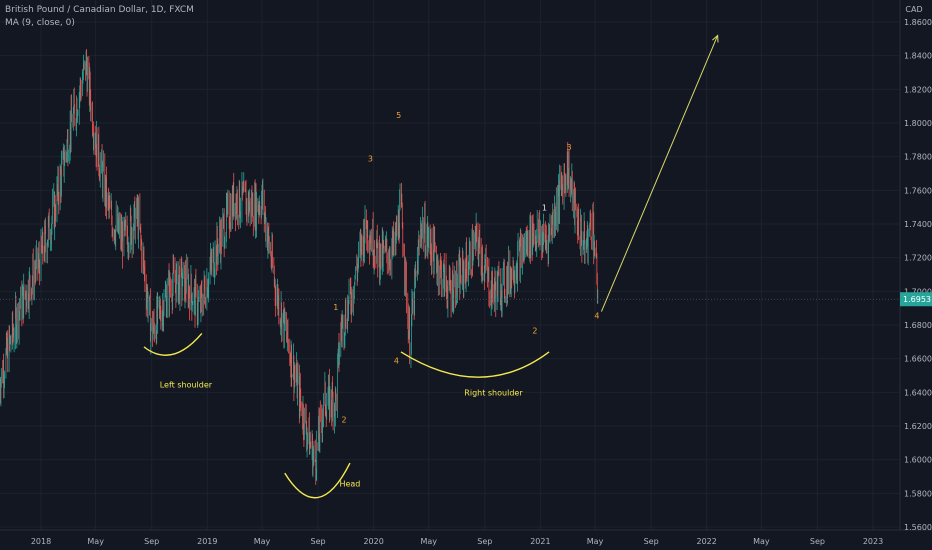  Describe the element at coordinates (918, 359) in the screenshot. I see `y-tick-label: 1.66000` at that location.